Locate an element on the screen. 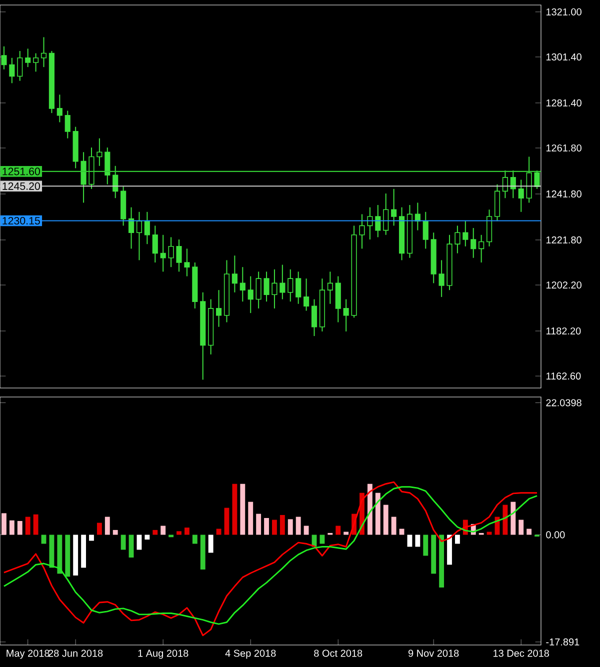  y-tick-label: 22.0398 is located at coordinates (564, 402).